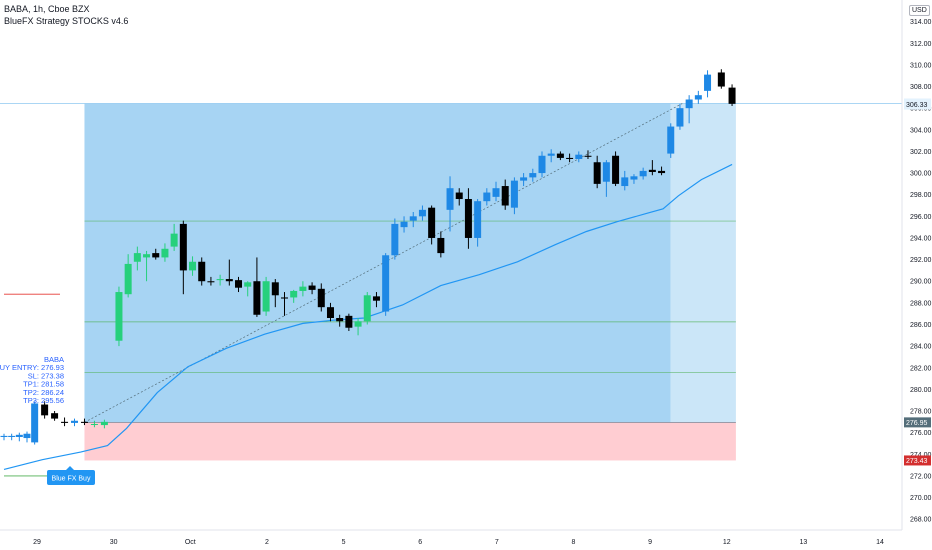  What do you see at coordinates (43, 384) in the screenshot?
I see `entry-annotation-line: TP1: 281.58` at bounding box center [43, 384].